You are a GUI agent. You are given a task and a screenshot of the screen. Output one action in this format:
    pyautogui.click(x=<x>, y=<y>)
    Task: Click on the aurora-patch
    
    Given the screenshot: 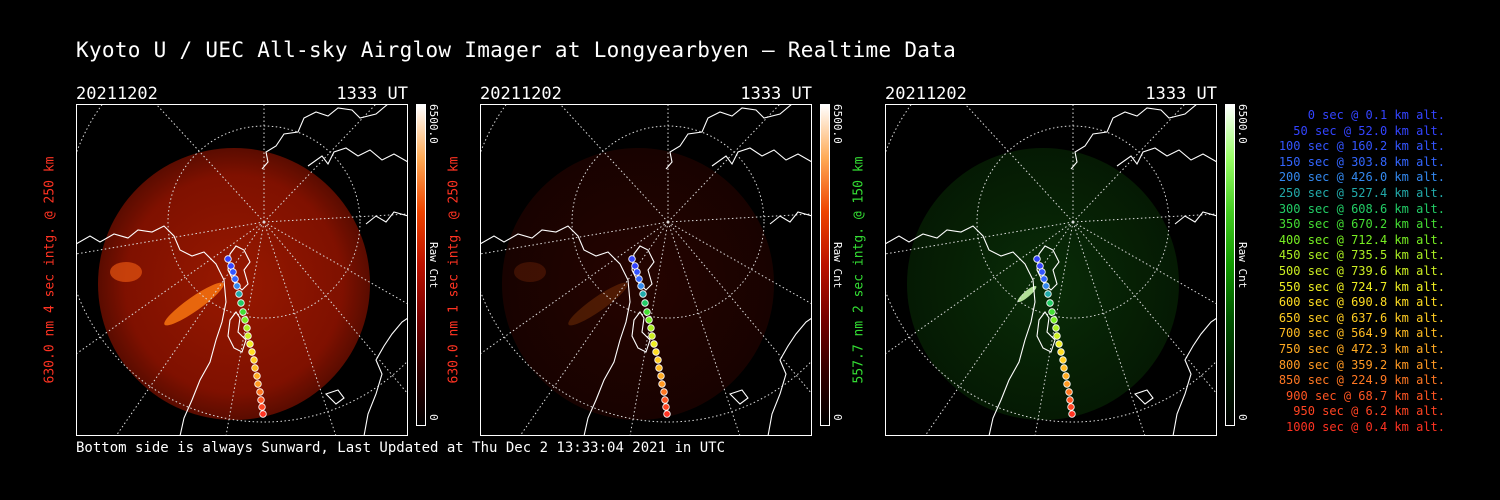 What is the action you would take?
    pyautogui.click(x=530, y=272)
    